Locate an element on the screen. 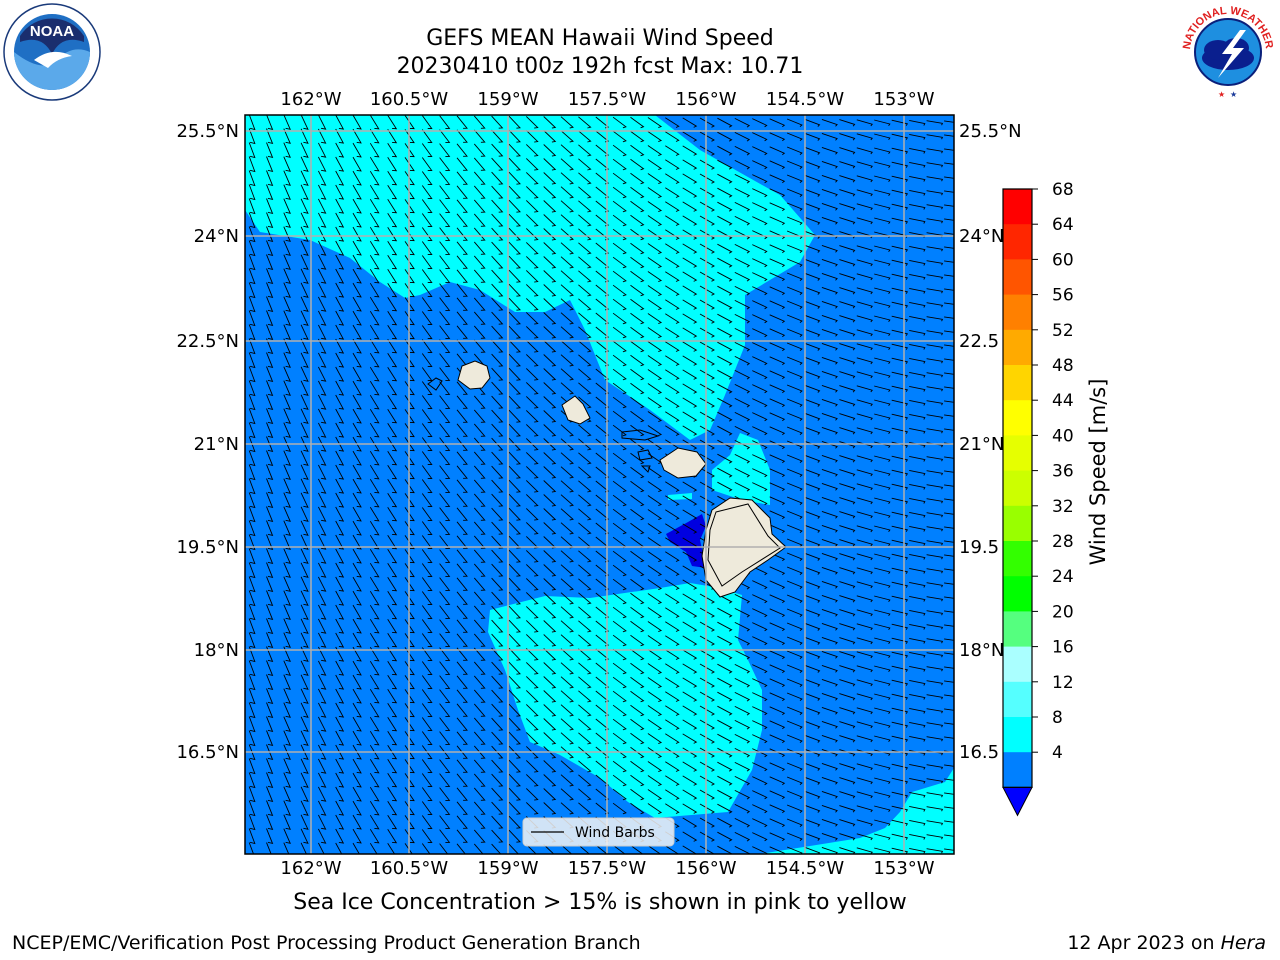  colorbar-title: Wind Speed [m/s] is located at coordinates (1098, 472).